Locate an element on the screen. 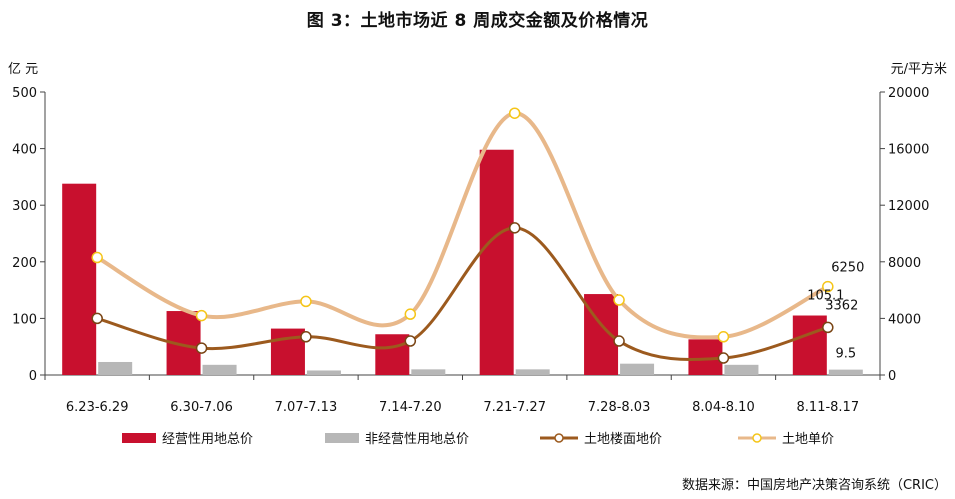 The height and width of the screenshot is (499, 955). right-tick-label: 16000 is located at coordinates (908, 150).